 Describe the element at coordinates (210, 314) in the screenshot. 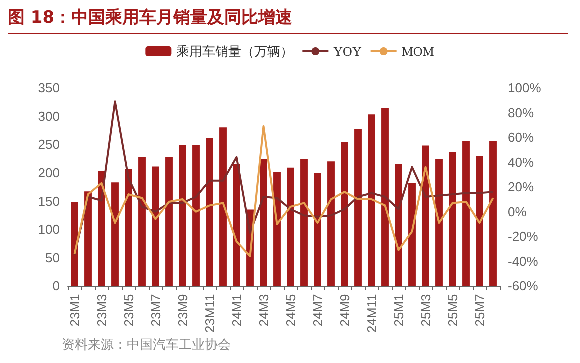

I see `x-tick-label: 23M11` at that location.